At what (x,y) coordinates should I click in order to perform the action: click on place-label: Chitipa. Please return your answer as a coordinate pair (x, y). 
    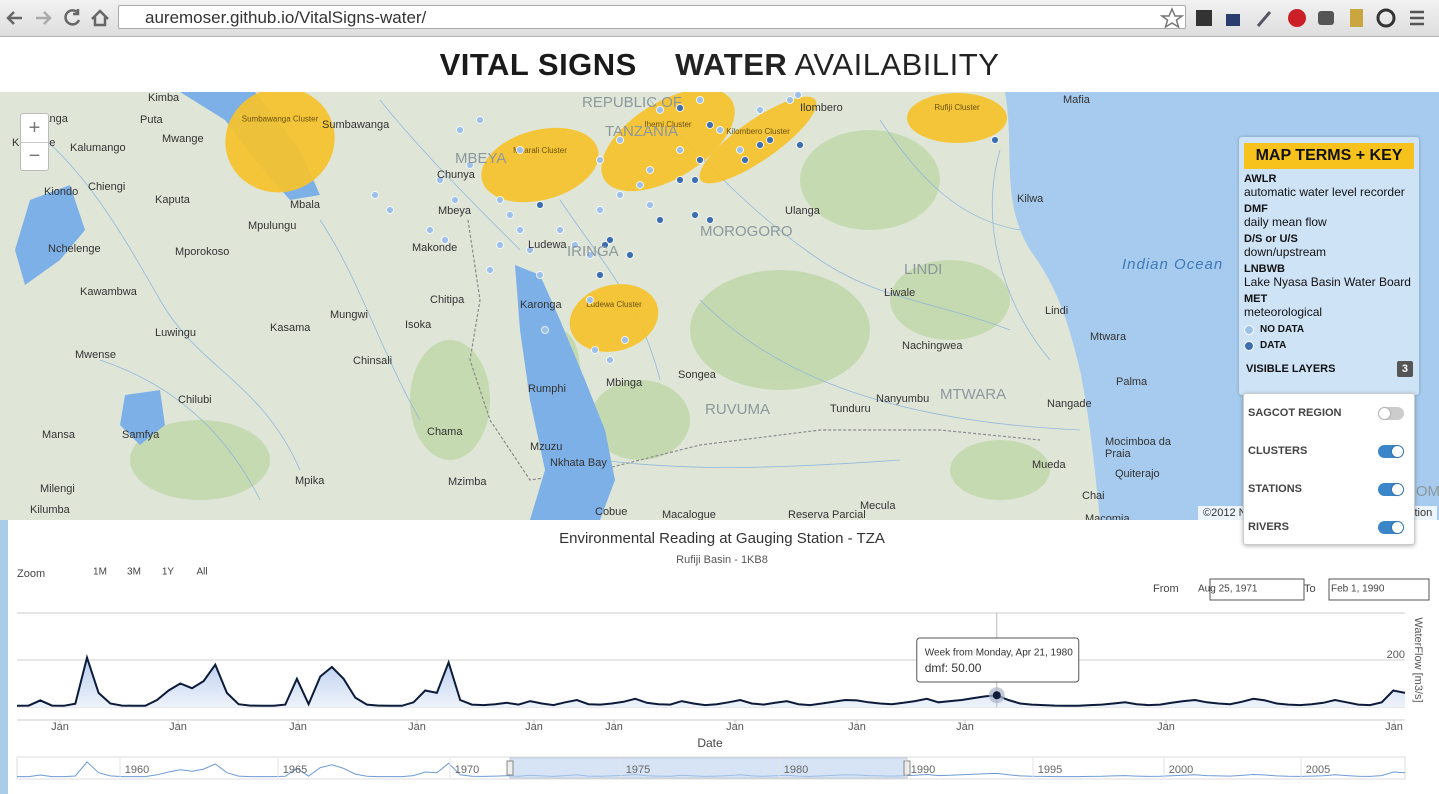
    Looking at the image, I should click on (447, 300).